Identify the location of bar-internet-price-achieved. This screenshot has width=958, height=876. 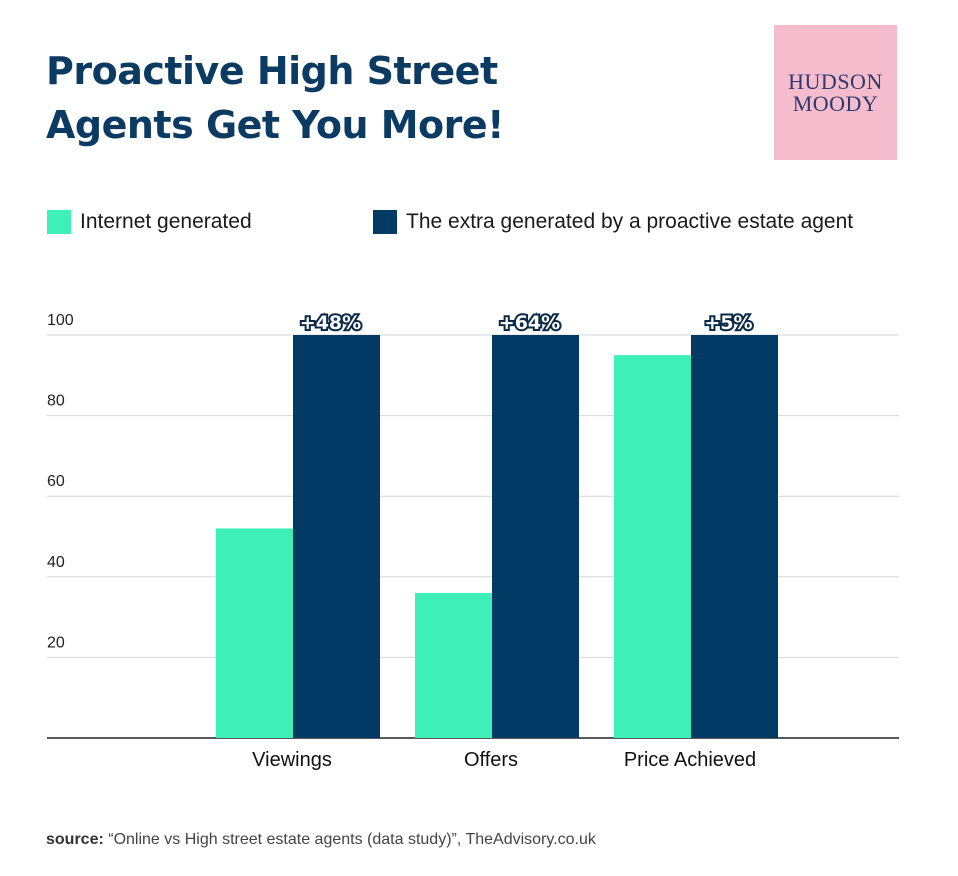
(652, 546).